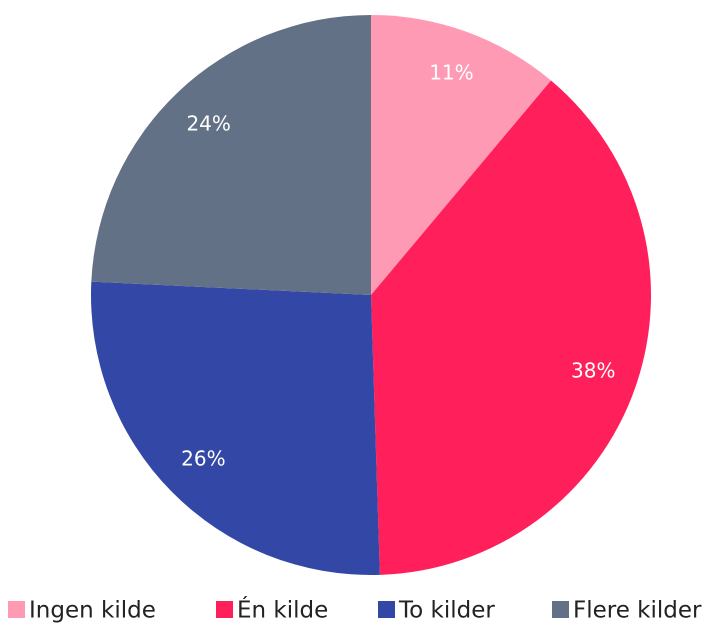  Describe the element at coordinates (593, 370) in the screenshot. I see `value-label: 38%` at that location.